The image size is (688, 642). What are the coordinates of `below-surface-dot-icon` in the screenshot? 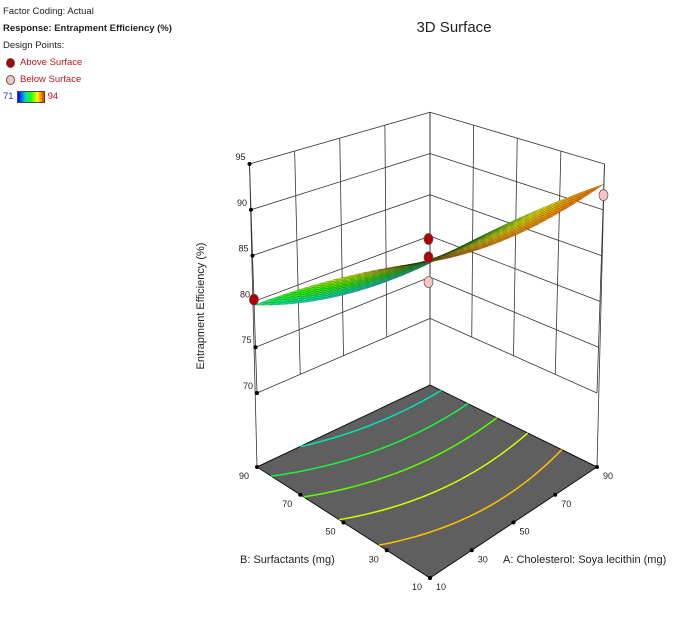 It's located at (10, 79).